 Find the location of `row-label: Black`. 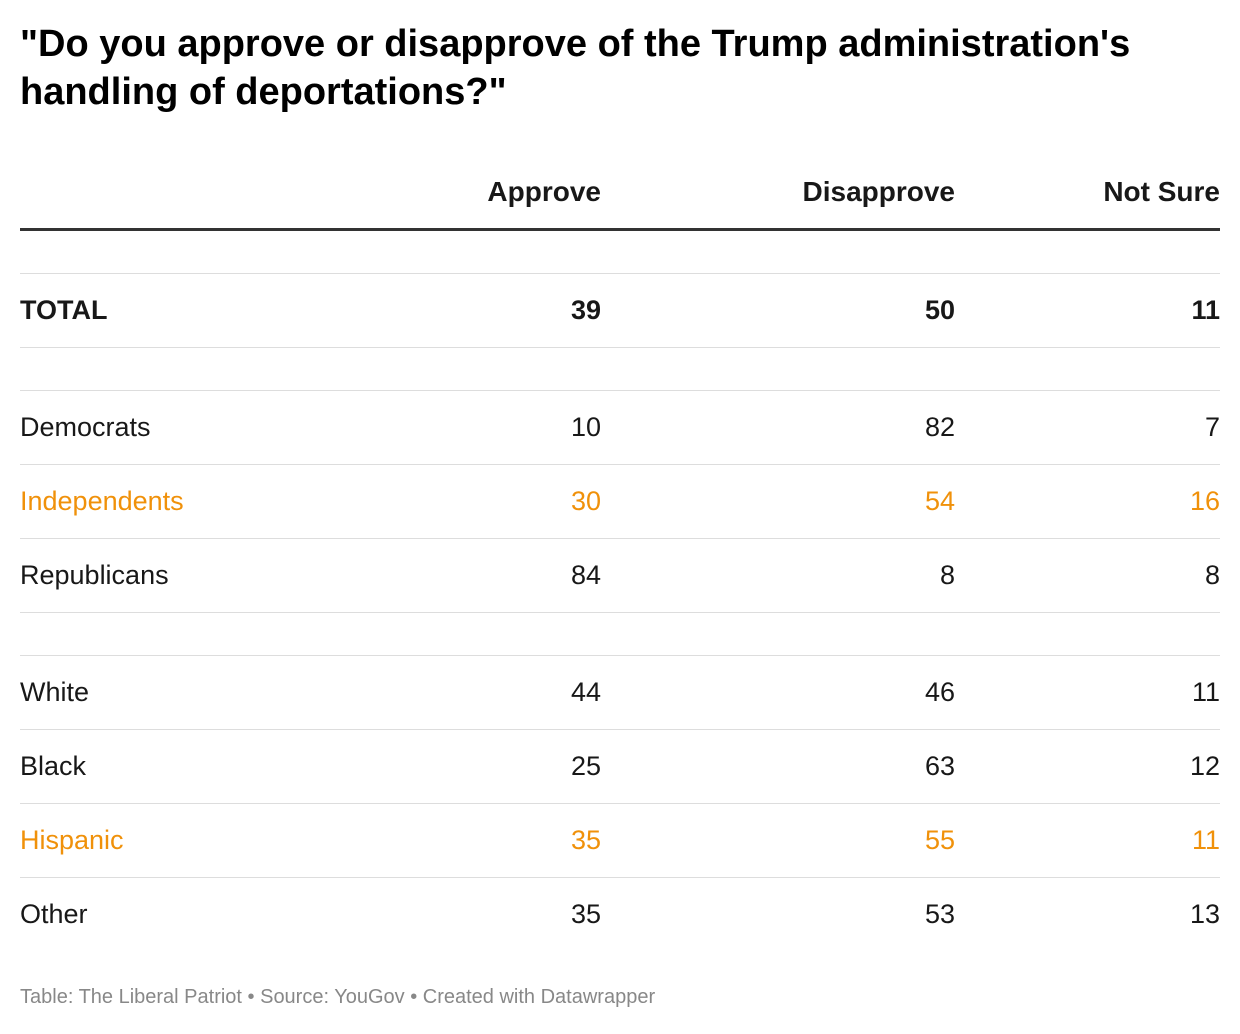

row-label: Black is located at coordinates (53, 766).